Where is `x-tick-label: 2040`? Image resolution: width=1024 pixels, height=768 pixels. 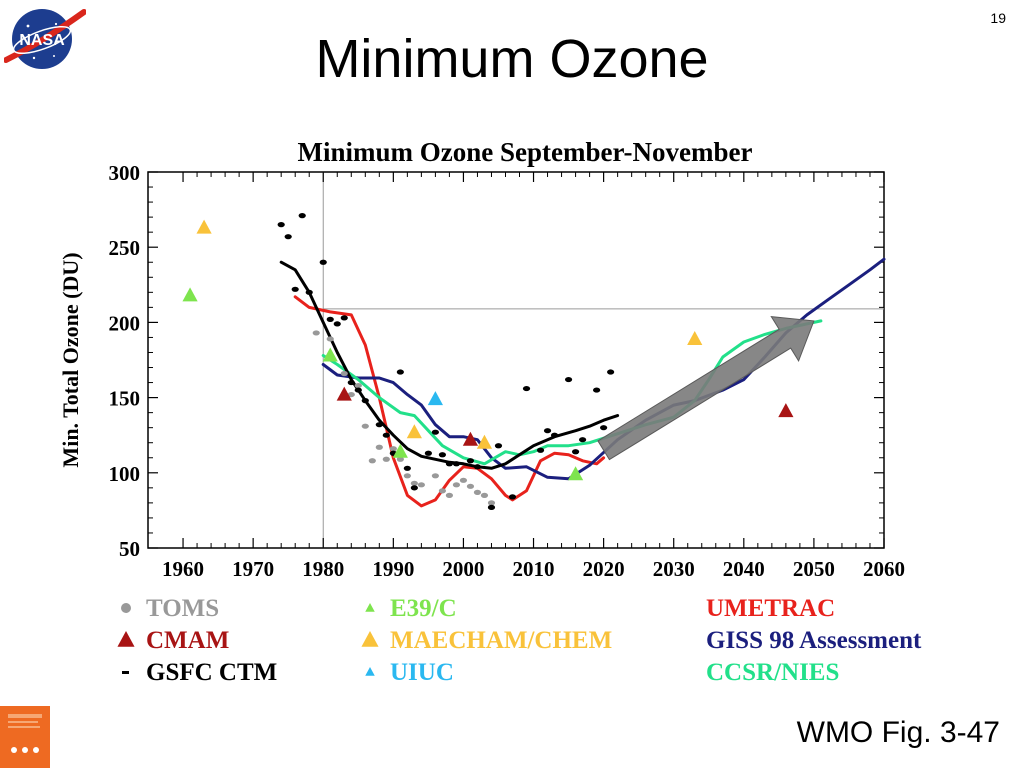 x-tick-label: 2040 is located at coordinates (744, 569).